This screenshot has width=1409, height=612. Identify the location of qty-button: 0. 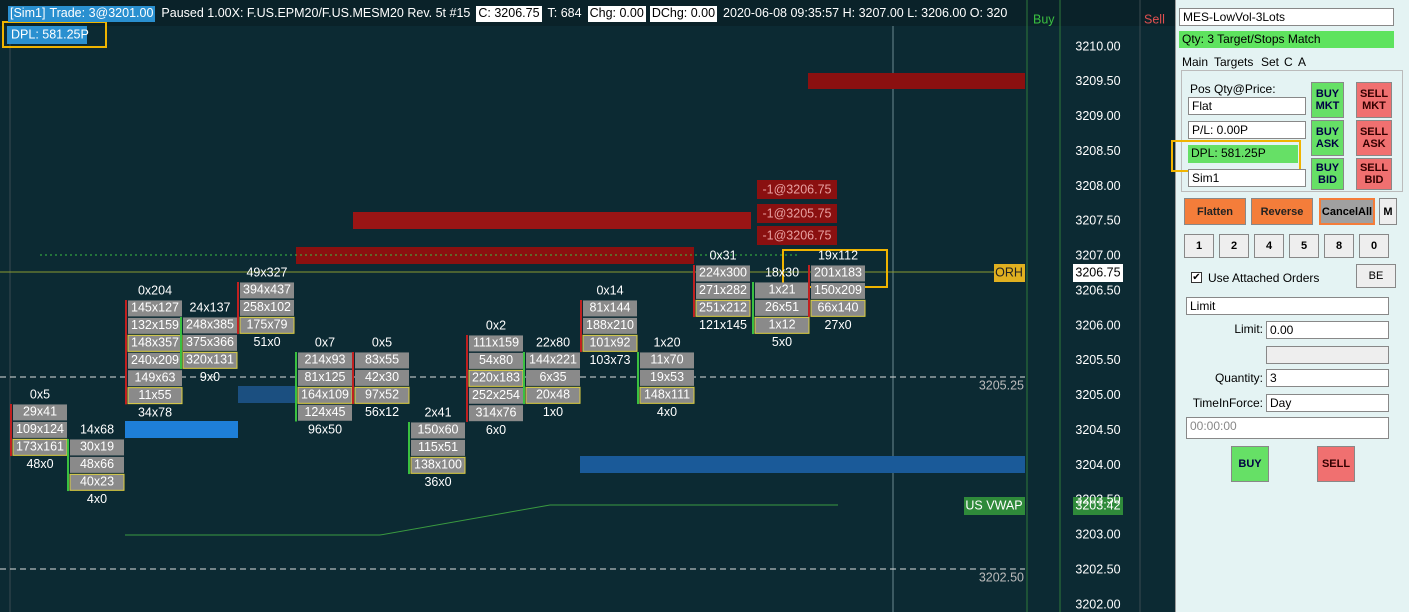
(1374, 246).